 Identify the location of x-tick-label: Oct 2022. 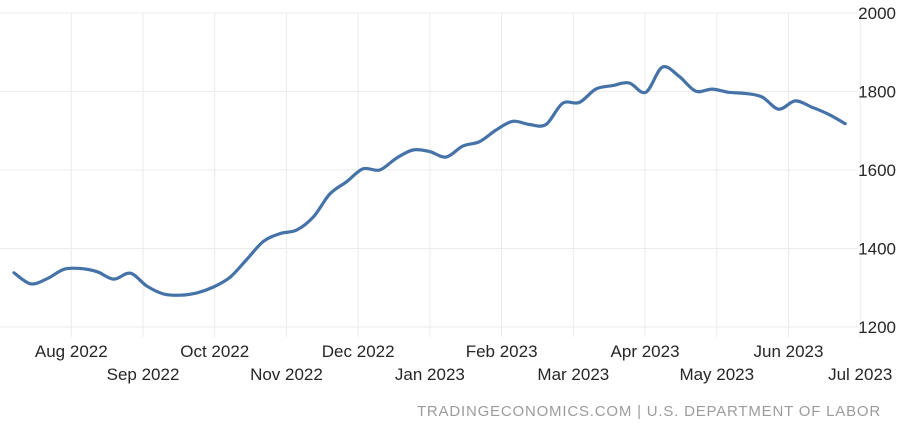
(214, 351).